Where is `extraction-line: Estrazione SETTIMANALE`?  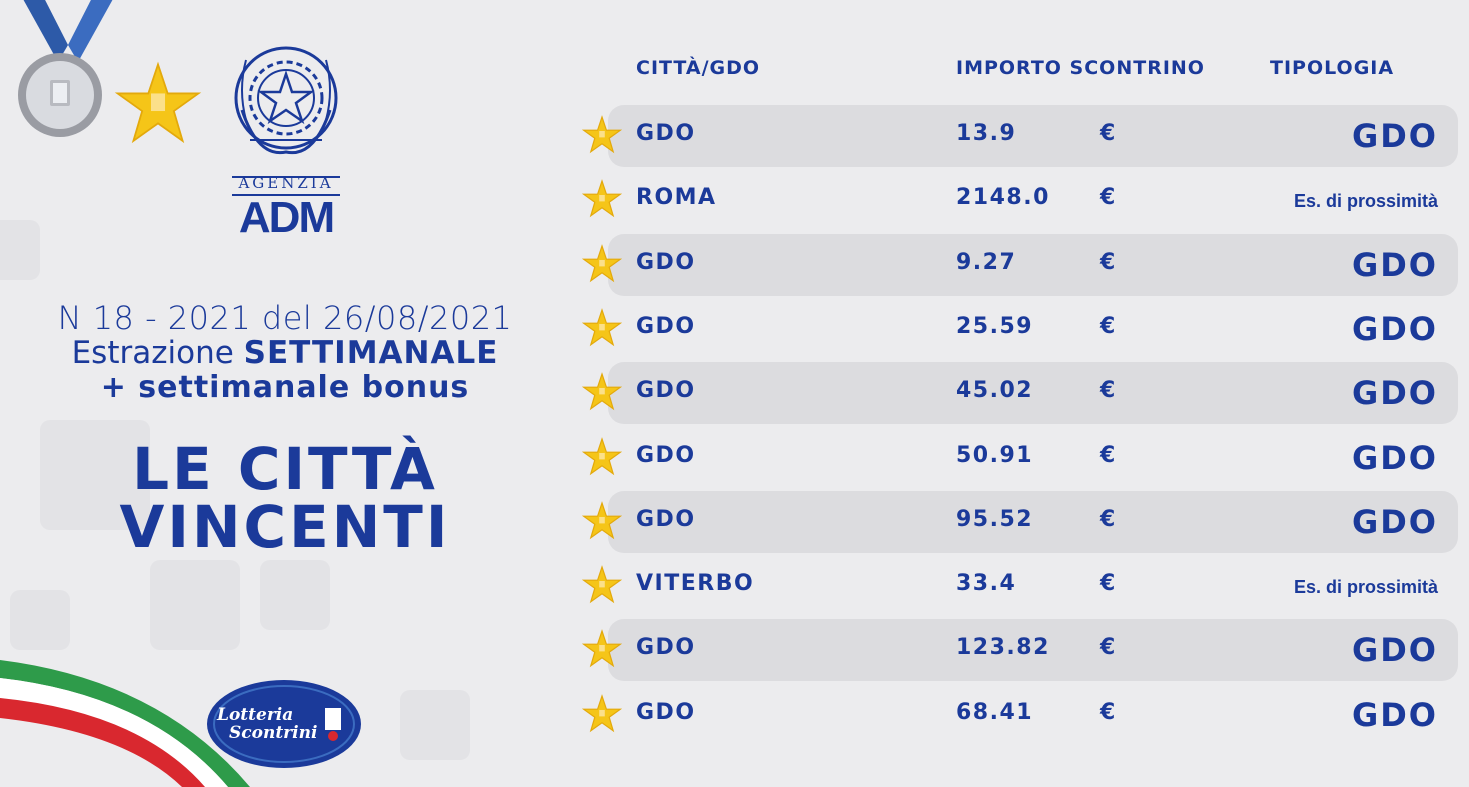
extraction-line: Estrazione SETTIMANALE is located at coordinates (285, 353).